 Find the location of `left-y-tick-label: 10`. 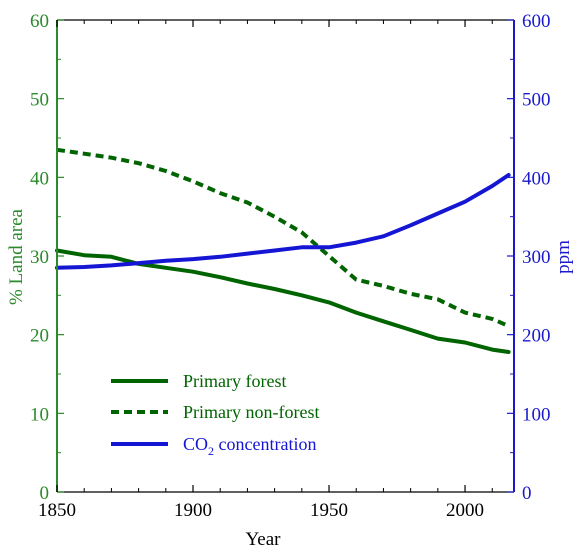

left-y-tick-label: 10 is located at coordinates (39, 414).